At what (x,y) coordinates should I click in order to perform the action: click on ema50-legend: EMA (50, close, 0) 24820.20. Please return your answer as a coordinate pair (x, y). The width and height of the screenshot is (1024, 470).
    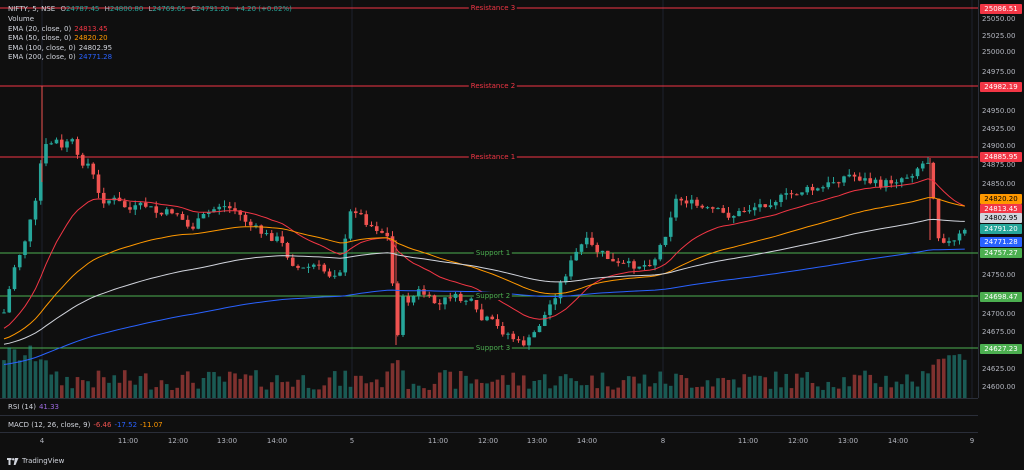
    Looking at the image, I should click on (59, 39).